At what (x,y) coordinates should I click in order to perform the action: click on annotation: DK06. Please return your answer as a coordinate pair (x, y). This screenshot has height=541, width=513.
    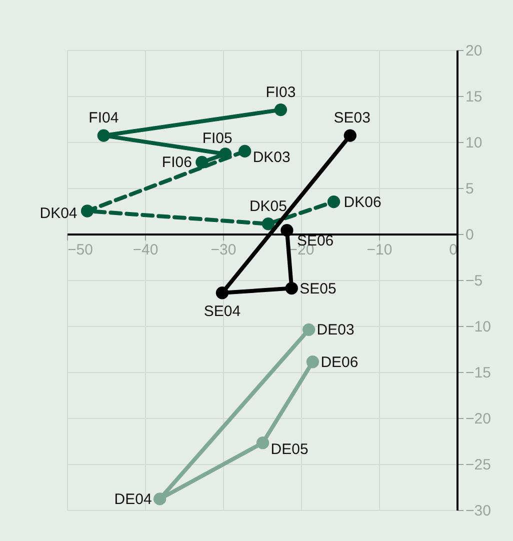
    Looking at the image, I should click on (363, 202).